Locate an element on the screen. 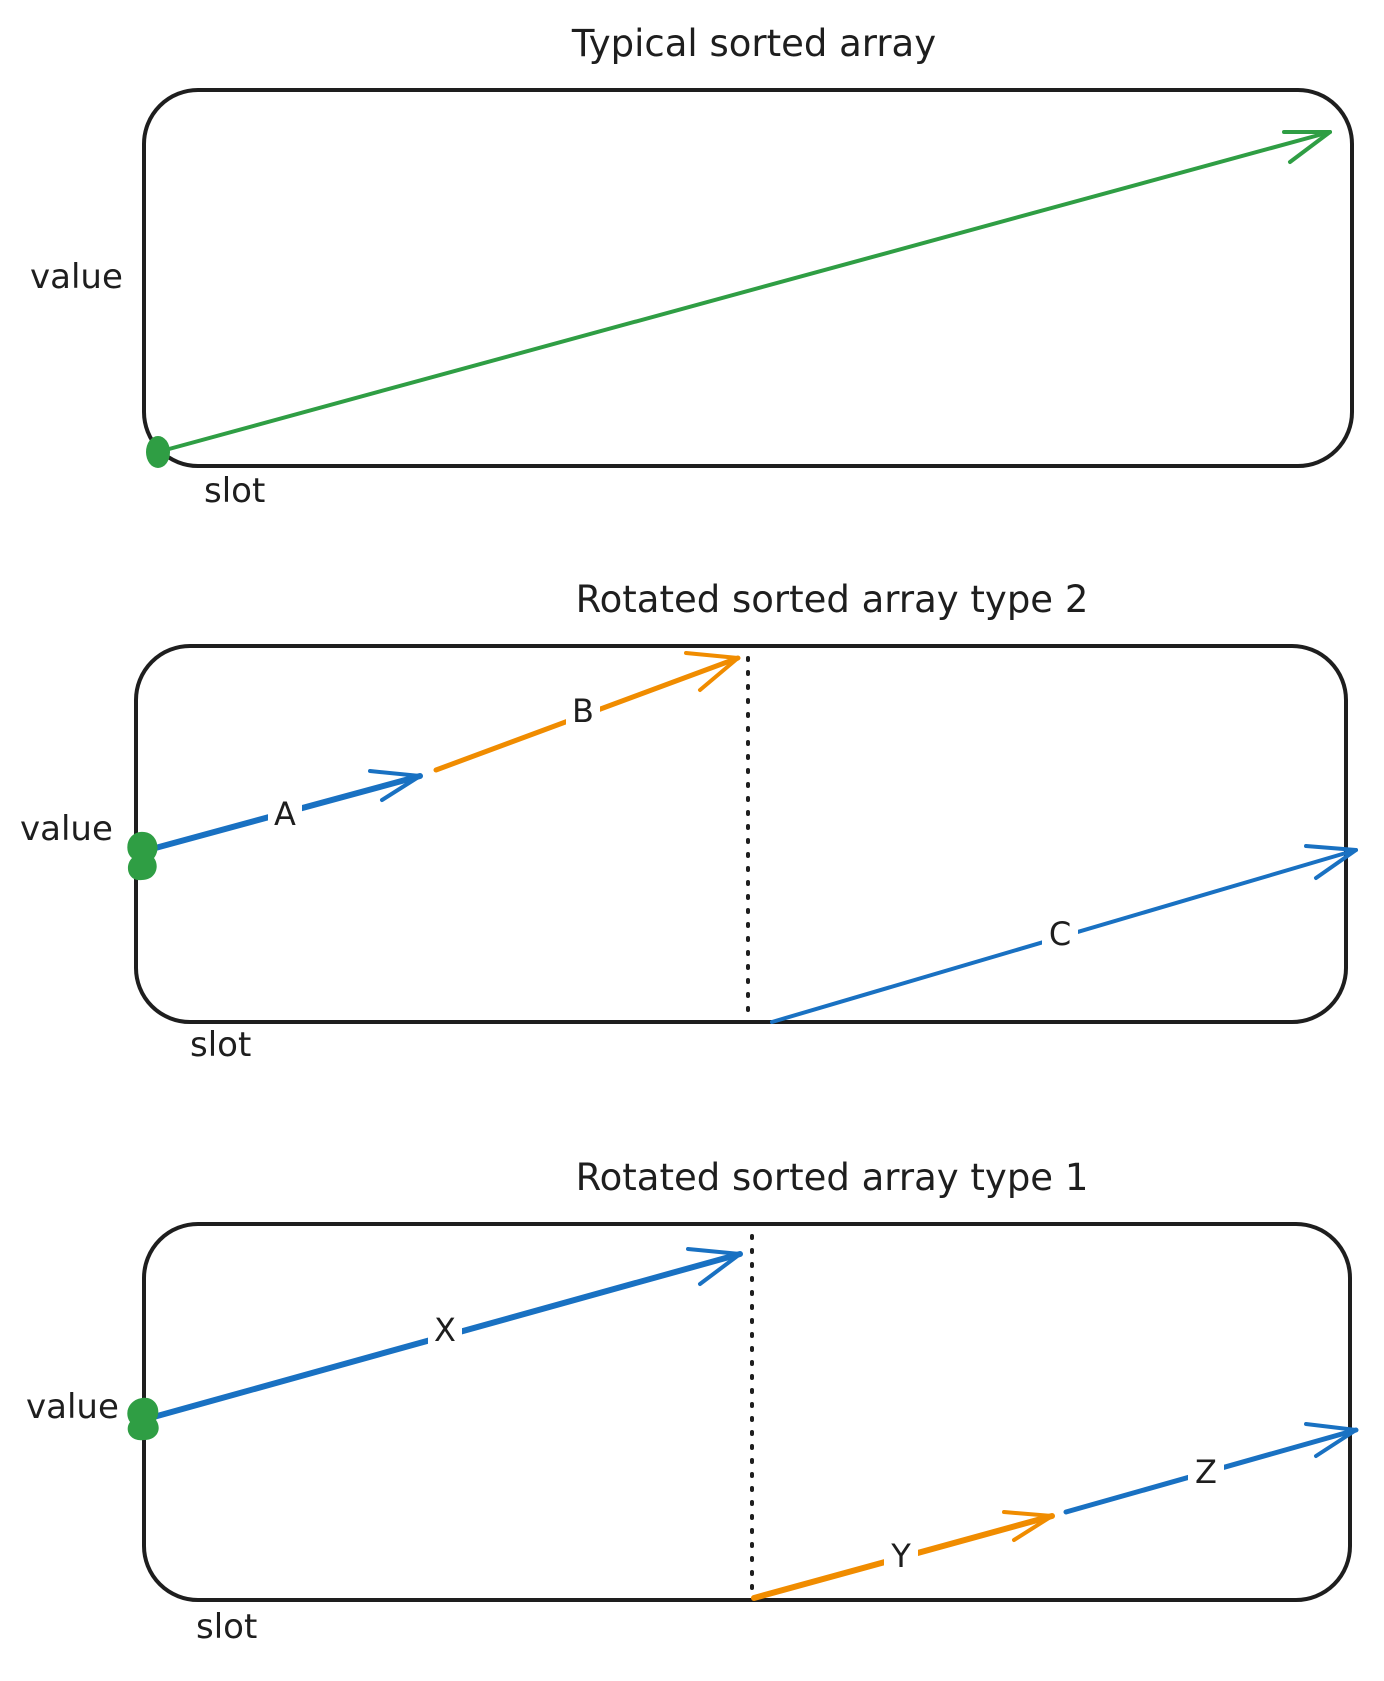  segment-arrow-a: A is located at coordinates (284, 811).